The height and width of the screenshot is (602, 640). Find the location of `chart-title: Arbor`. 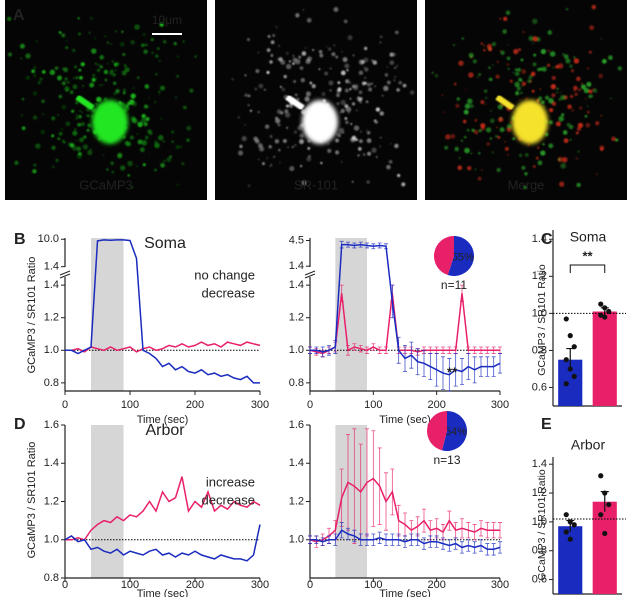

chart-title: Arbor is located at coordinates (165, 430).